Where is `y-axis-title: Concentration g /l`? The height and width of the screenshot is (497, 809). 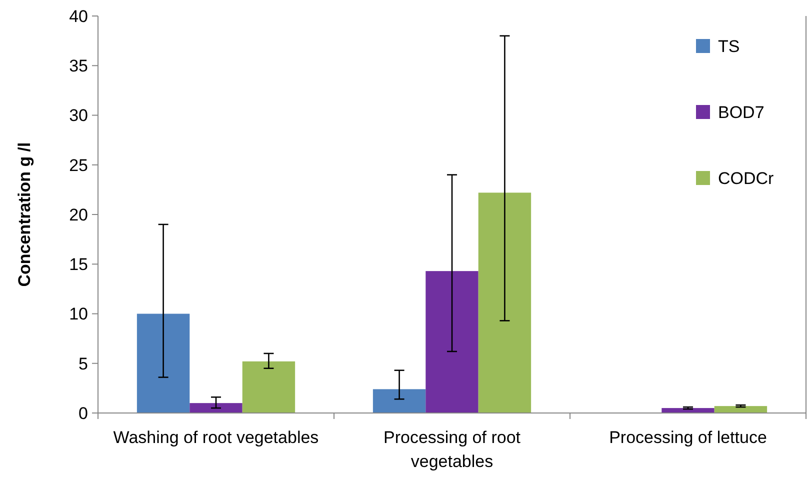
y-axis-title: Concentration g /l is located at coordinates (24, 214).